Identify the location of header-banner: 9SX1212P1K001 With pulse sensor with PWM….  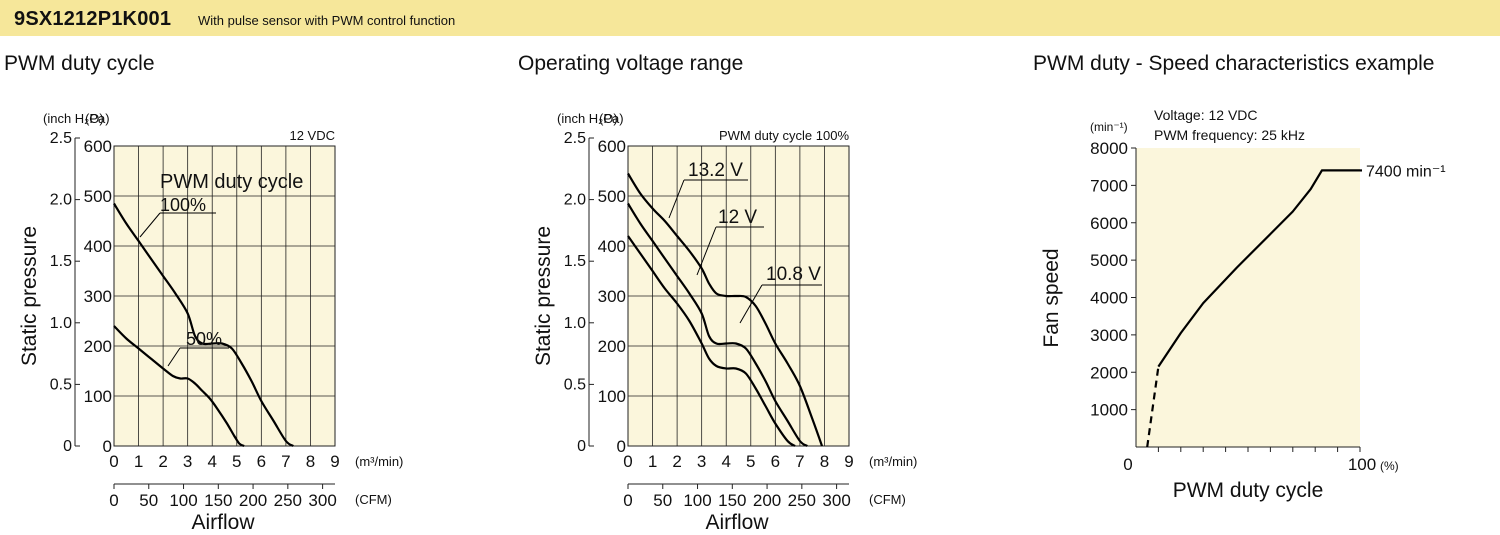
(750, 18).